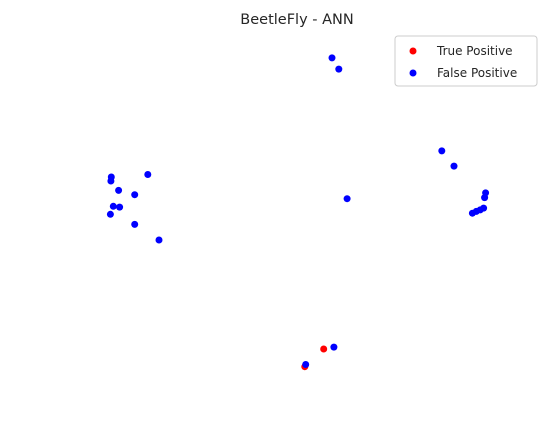  Describe the element at coordinates (474, 51) in the screenshot. I see `legend-label-true-positive: True Positive` at that location.